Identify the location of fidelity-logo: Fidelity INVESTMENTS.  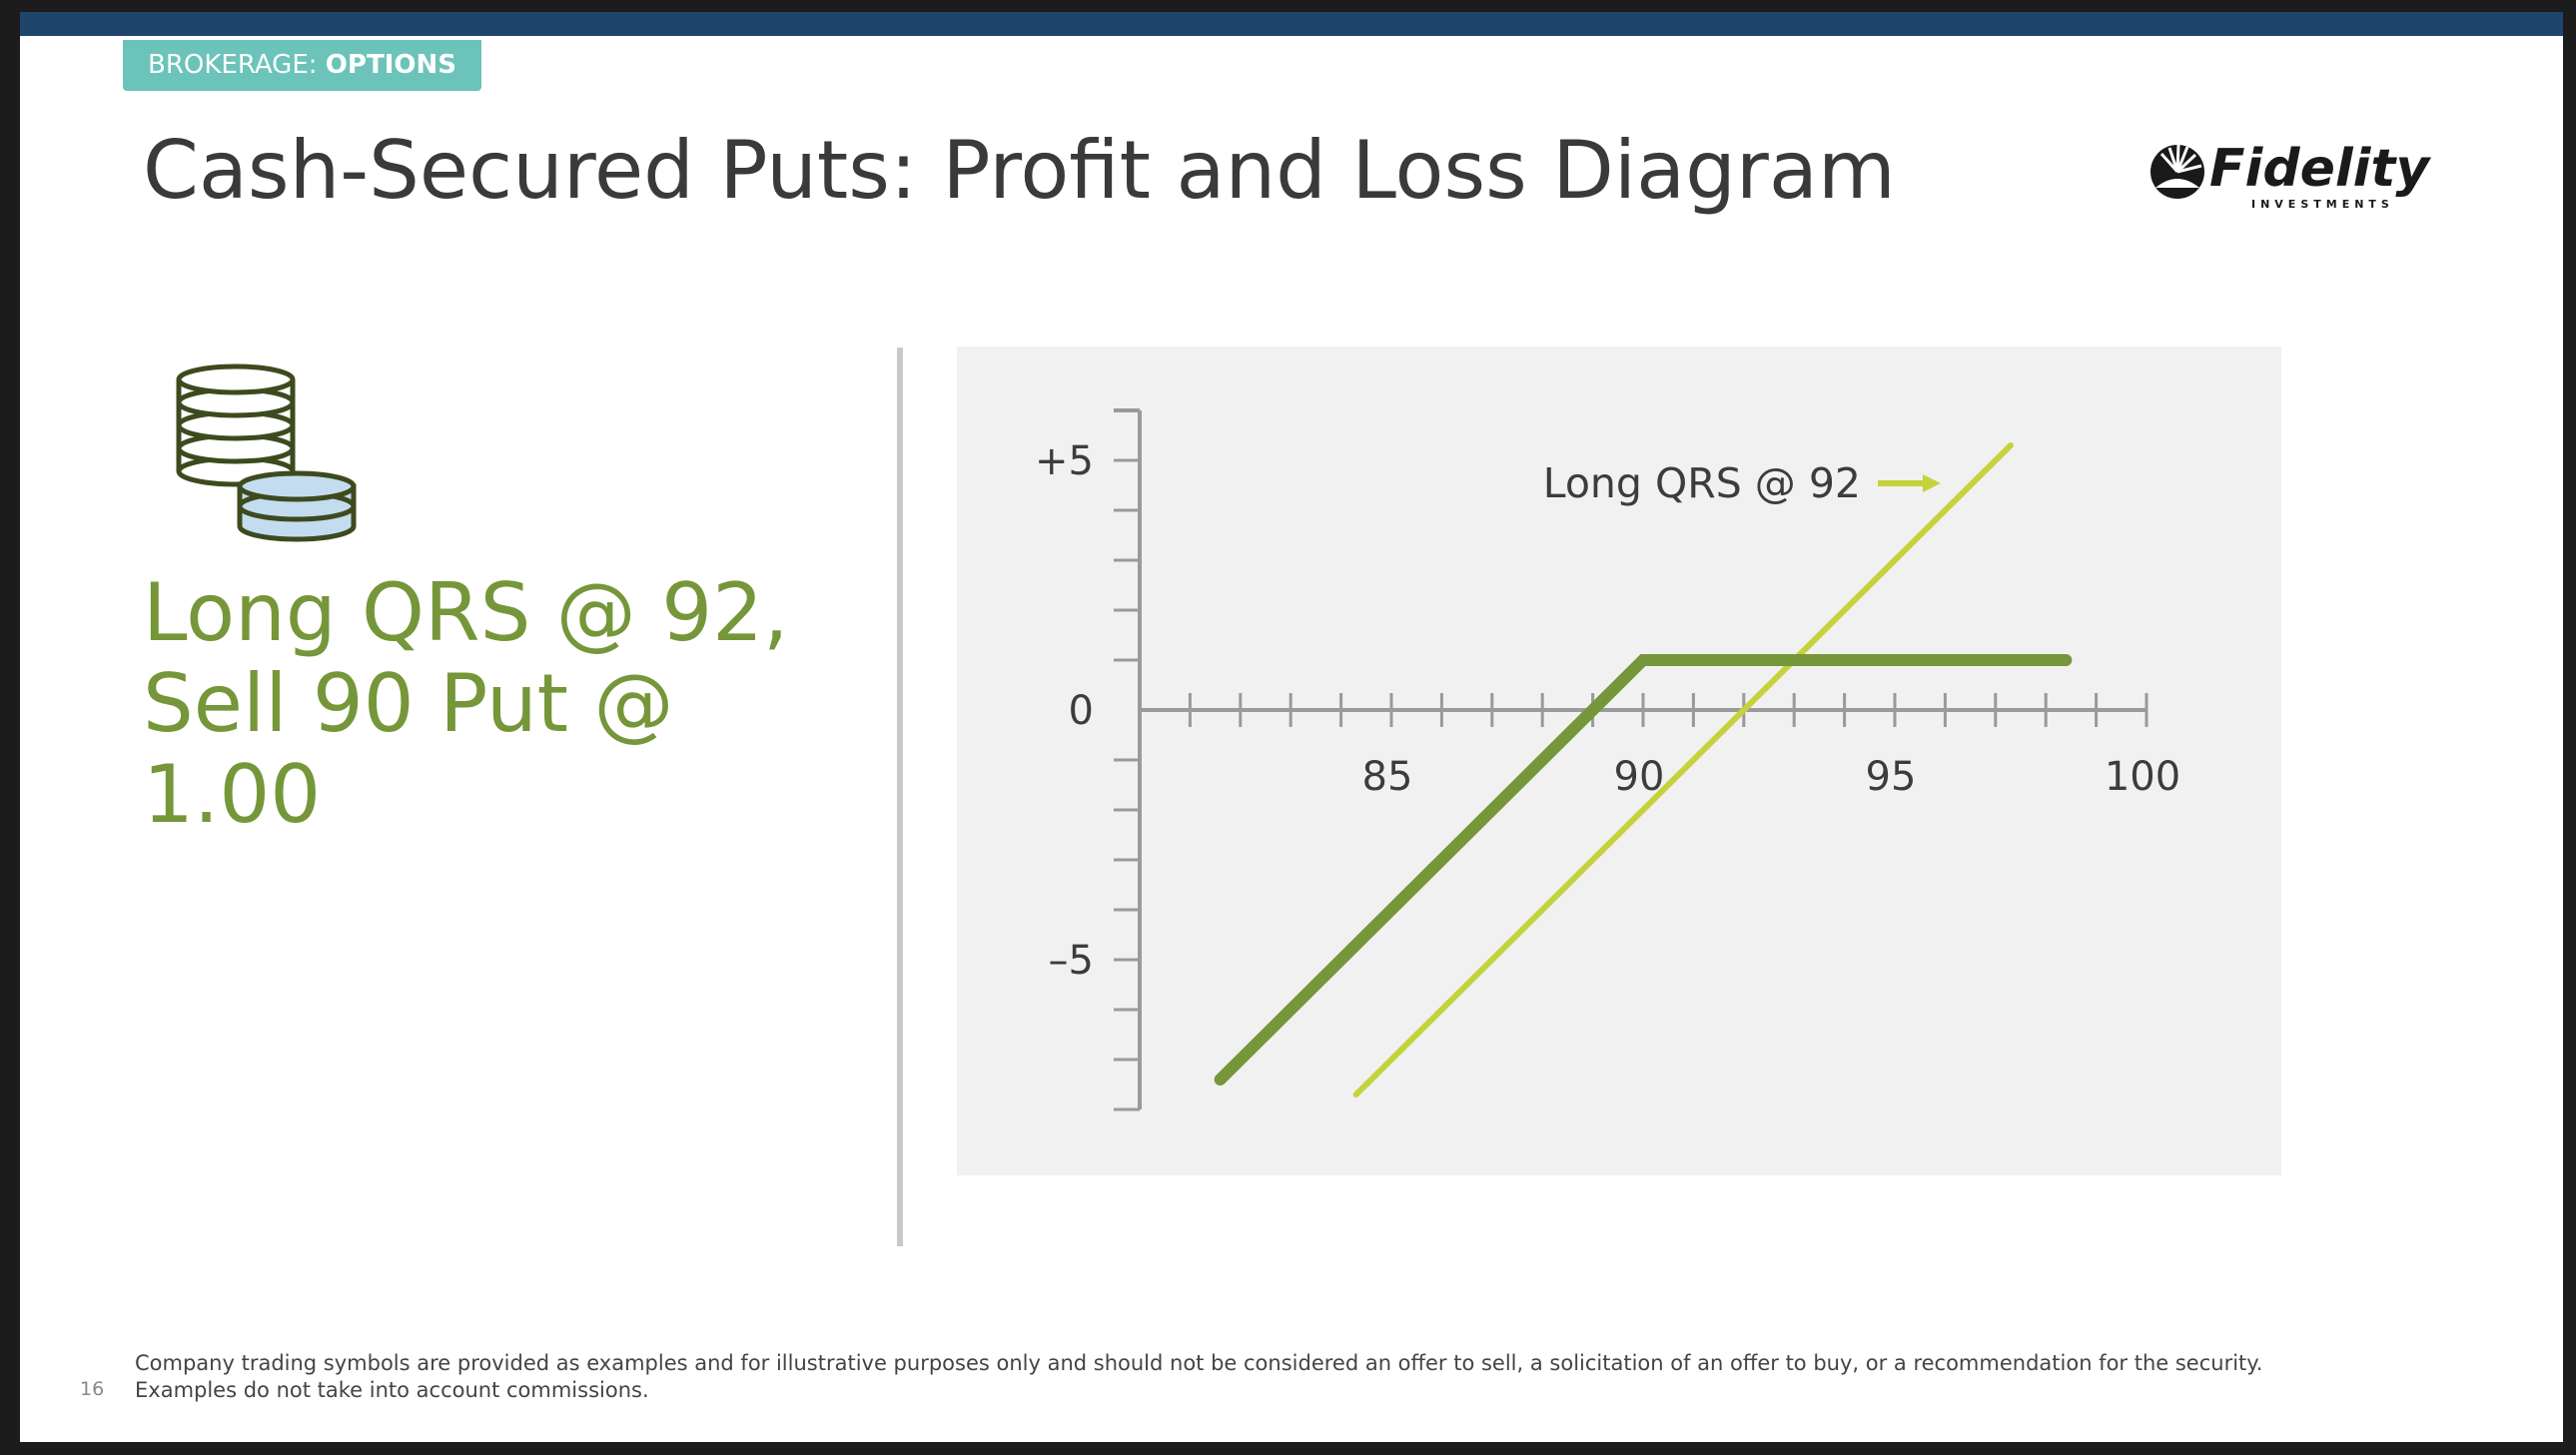
(2290, 175).